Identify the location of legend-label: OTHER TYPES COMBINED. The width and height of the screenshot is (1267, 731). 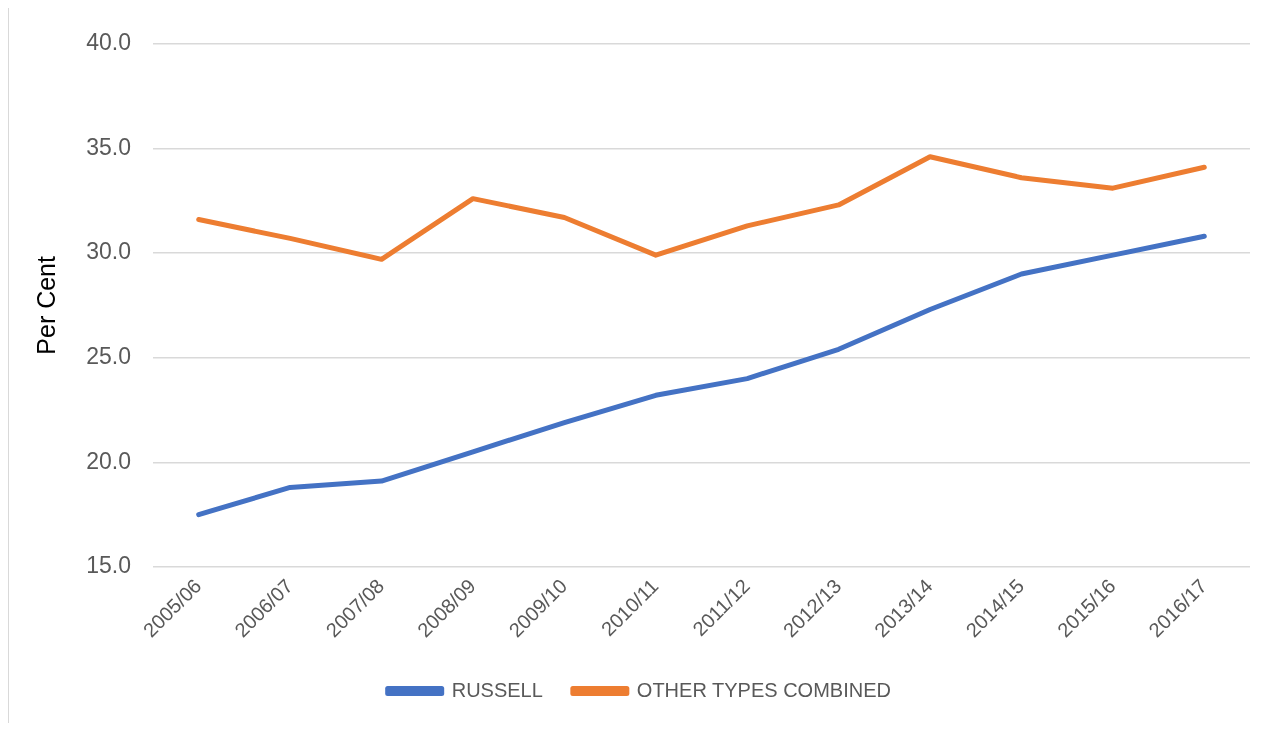
(763, 689).